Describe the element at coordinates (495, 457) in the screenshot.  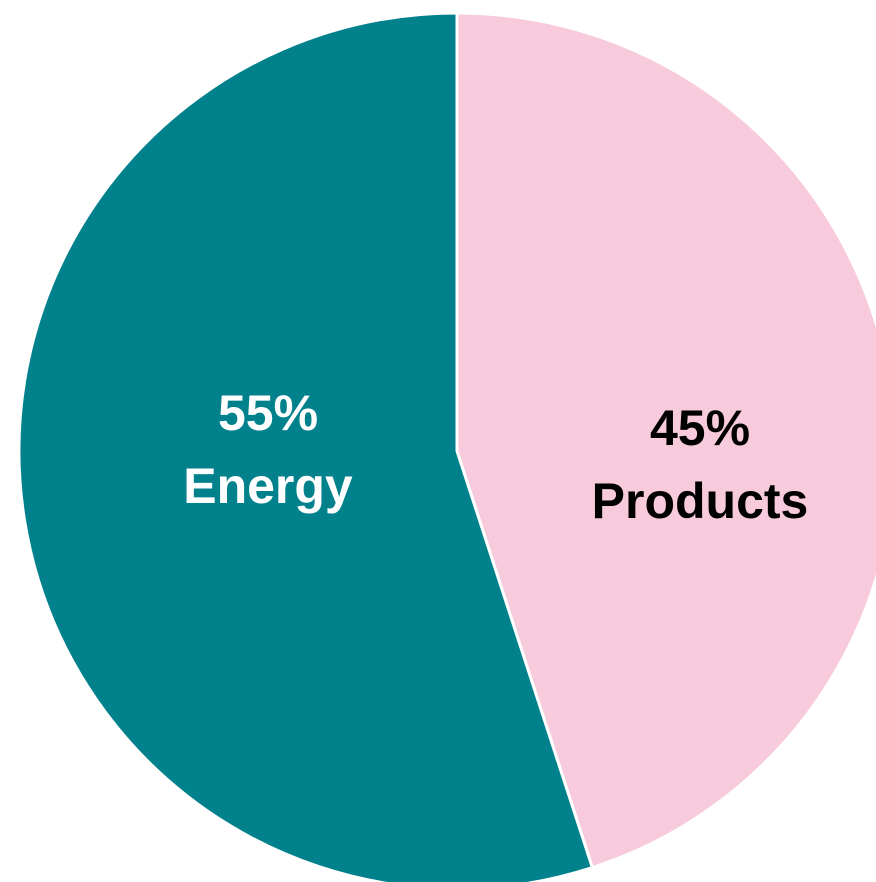
I see `slice-labels: 45% Products 55% Energy` at that location.